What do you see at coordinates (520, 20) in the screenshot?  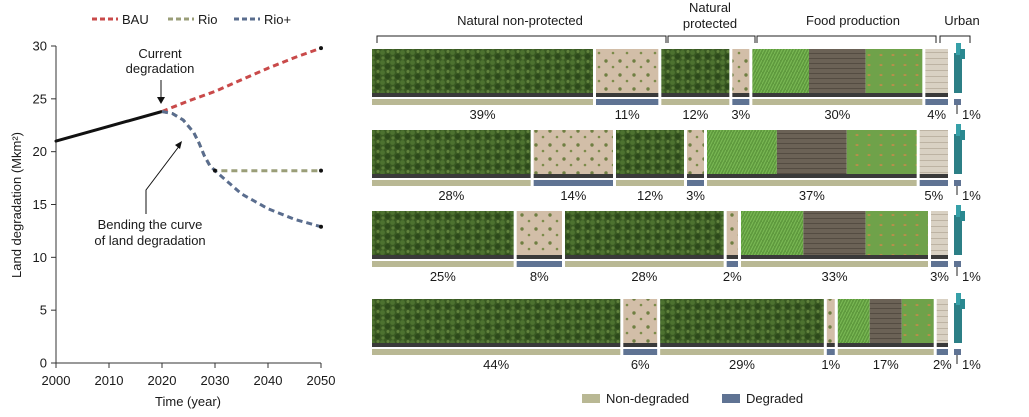 I see `group-label-natural-non-protected: Natural non-protected` at bounding box center [520, 20].